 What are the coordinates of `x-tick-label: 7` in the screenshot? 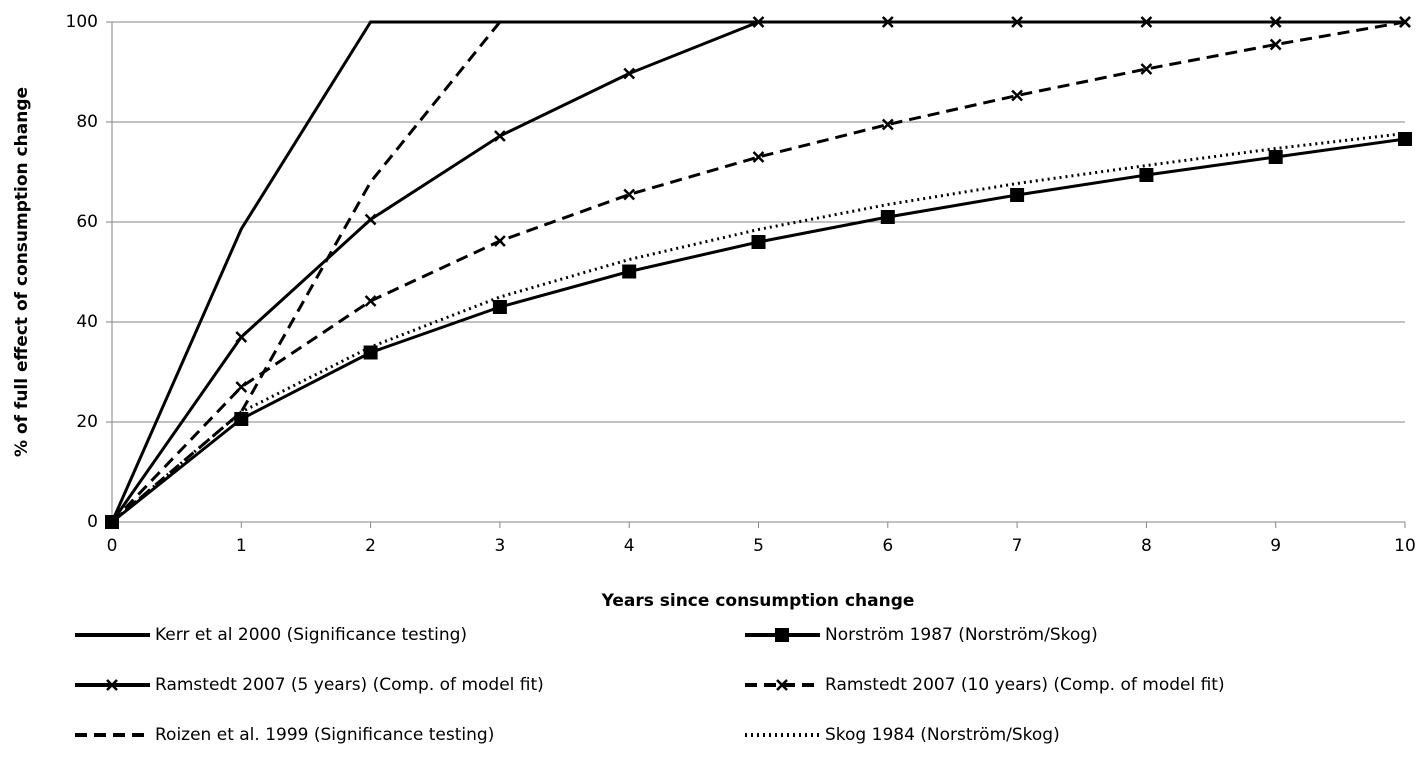 It's located at (1017, 546).